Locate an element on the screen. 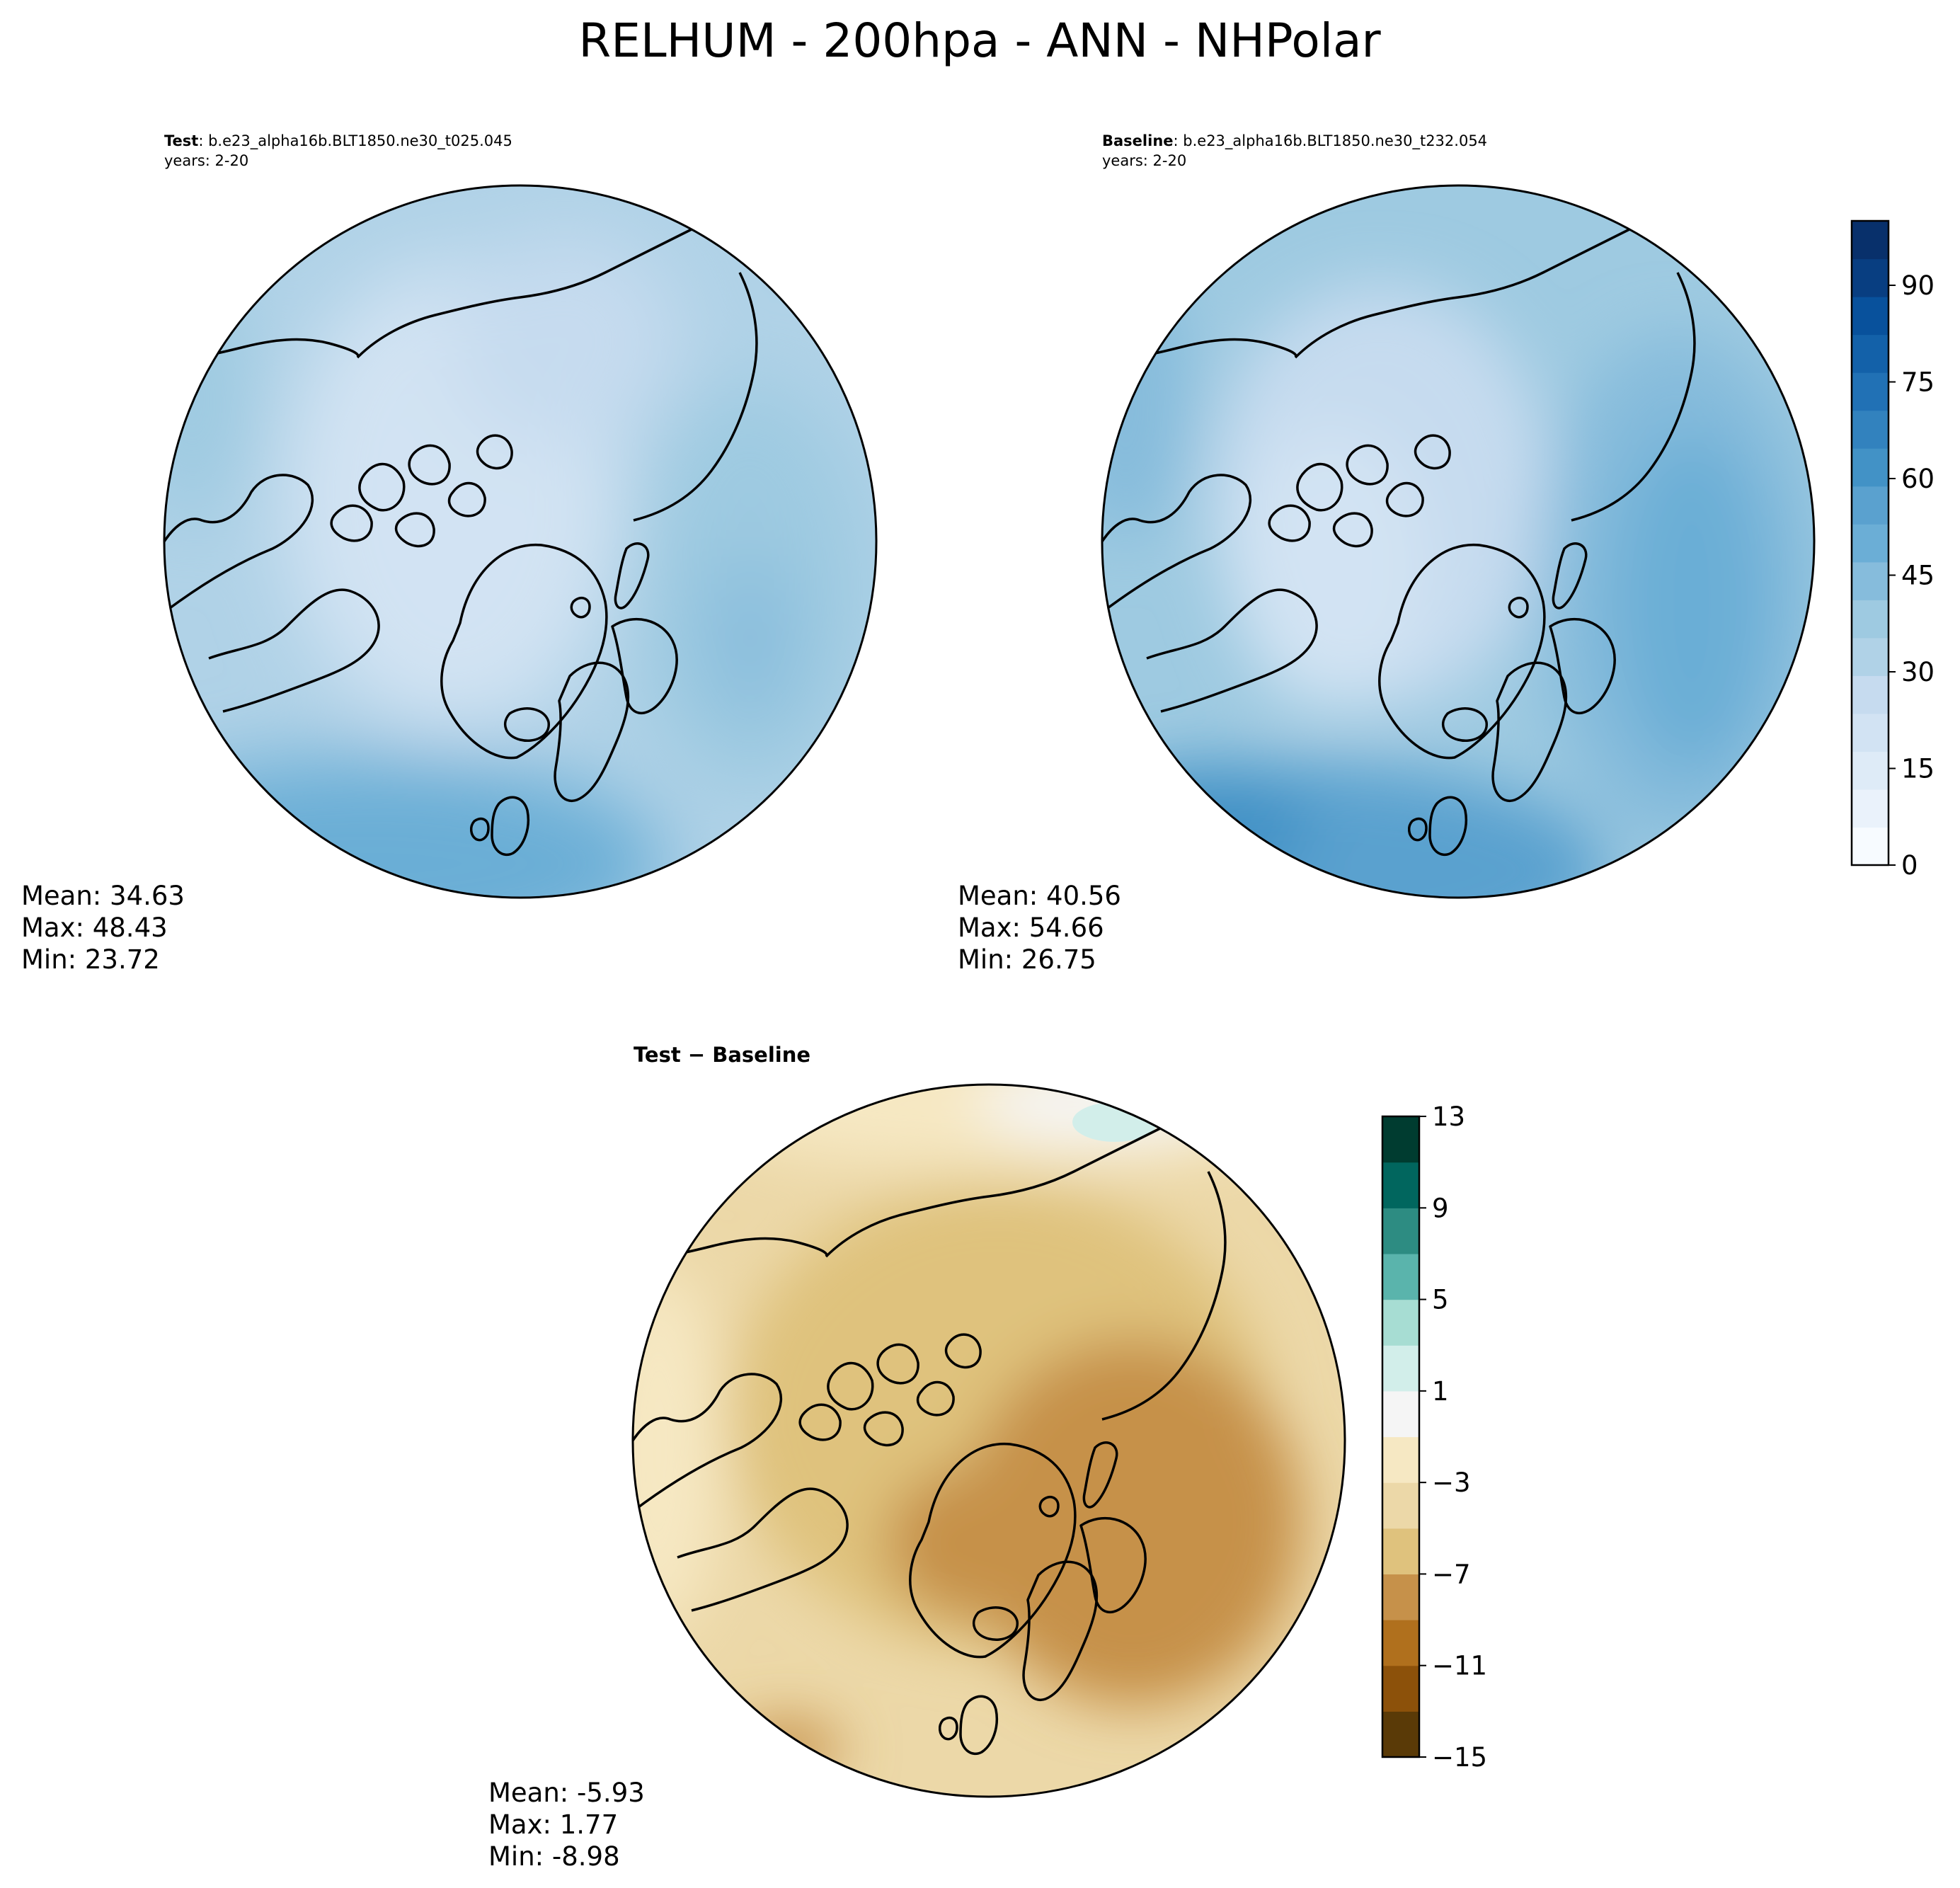  test-mean: Mean: 34.63 is located at coordinates (103, 896).